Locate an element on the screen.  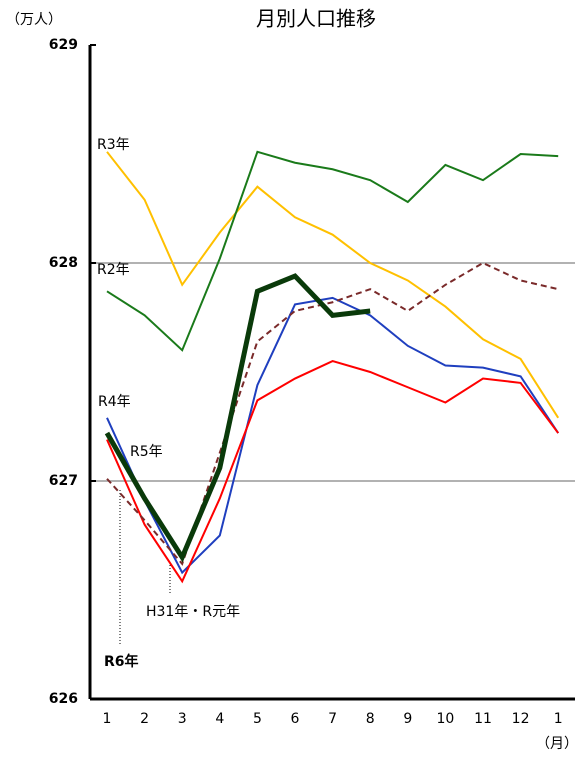
x-tick-label: 8 is located at coordinates (370, 719).